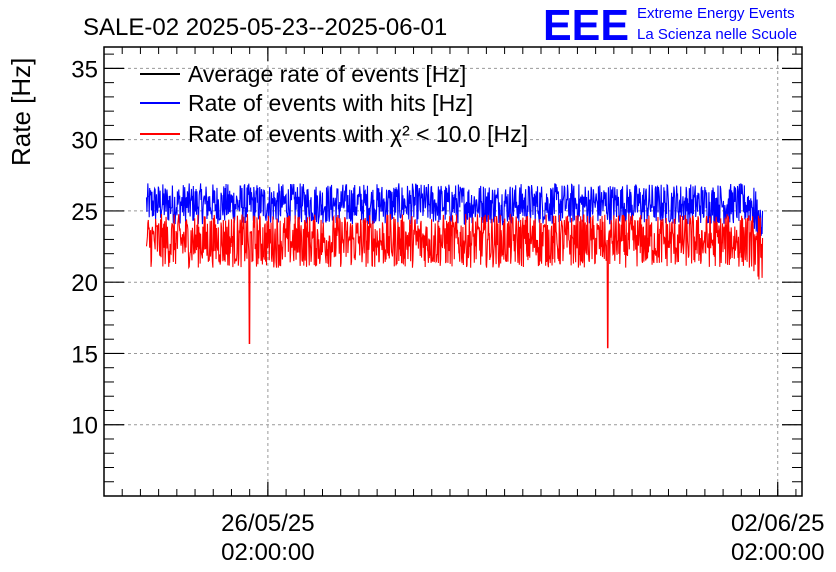 This screenshot has width=836, height=572. I want to click on y-tick-label: 25, so click(84, 212).